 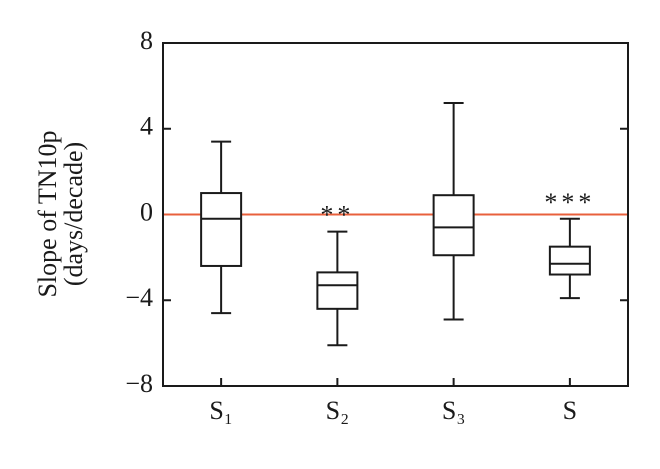 I want to click on y-tick-label: 4, so click(x=146, y=126).